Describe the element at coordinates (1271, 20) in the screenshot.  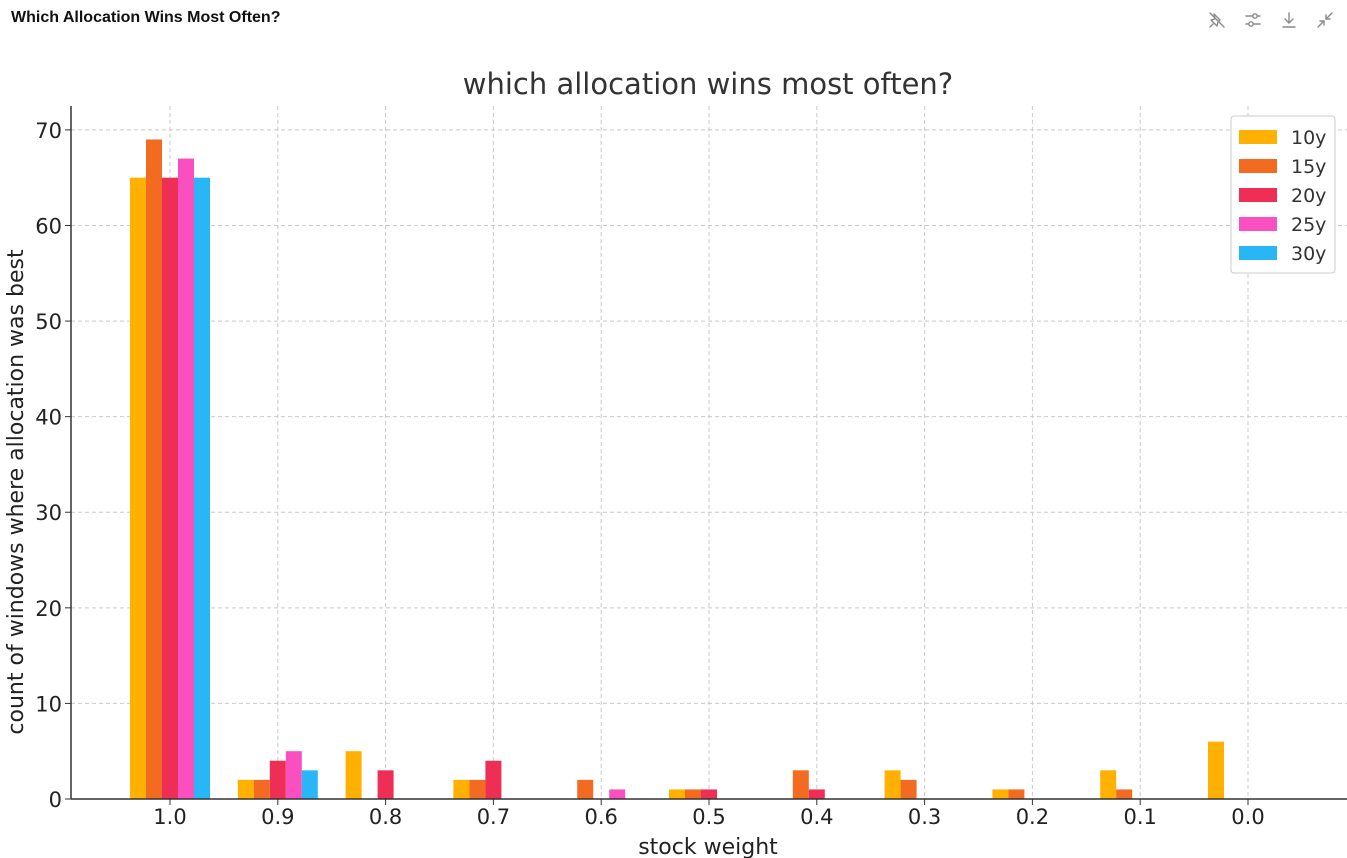
I see `chart-toolbar` at that location.